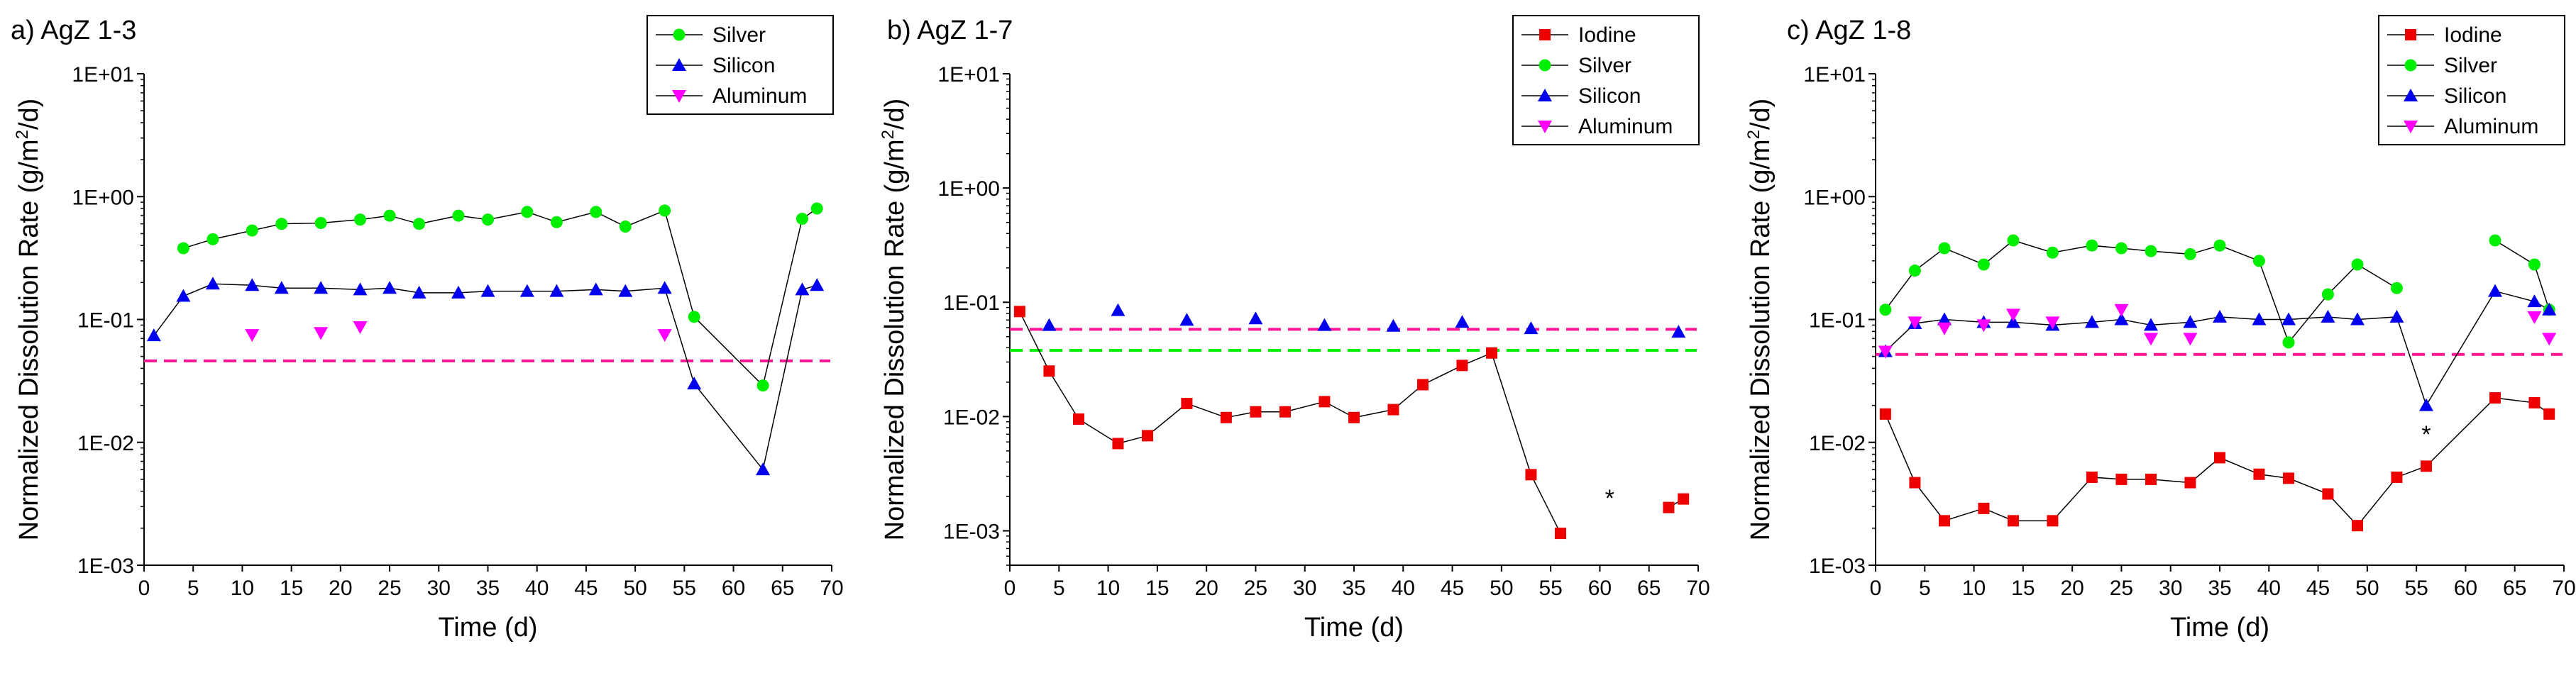 The height and width of the screenshot is (673, 2576). Describe the element at coordinates (1206, 588) in the screenshot. I see `x-tick-label: 20` at that location.